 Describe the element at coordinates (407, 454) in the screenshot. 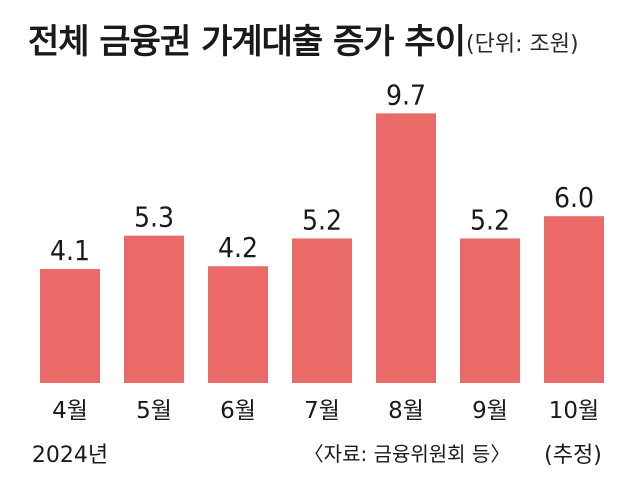

I see `source-note: 〈자료: 금융위원회 등〉` at that location.